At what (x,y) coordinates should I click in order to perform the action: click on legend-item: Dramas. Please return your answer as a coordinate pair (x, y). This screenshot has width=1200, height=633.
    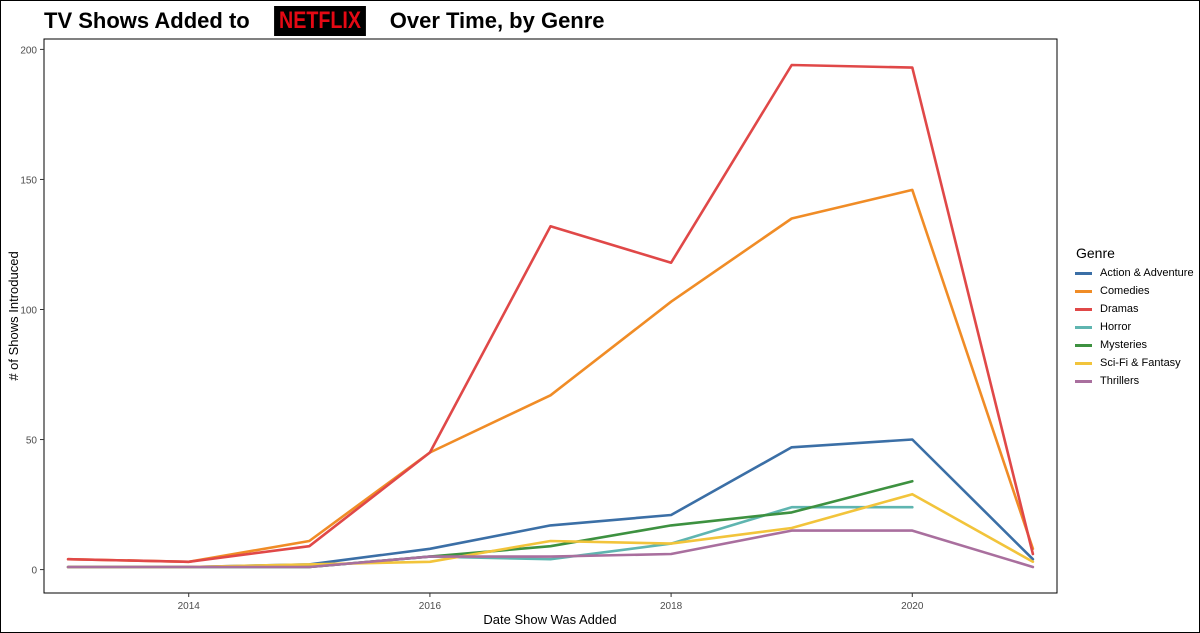
    Looking at the image, I should click on (1134, 309).